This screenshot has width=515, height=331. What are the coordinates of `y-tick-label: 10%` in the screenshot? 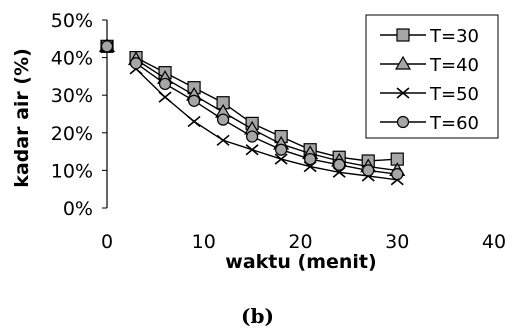 It's located at (72, 171).